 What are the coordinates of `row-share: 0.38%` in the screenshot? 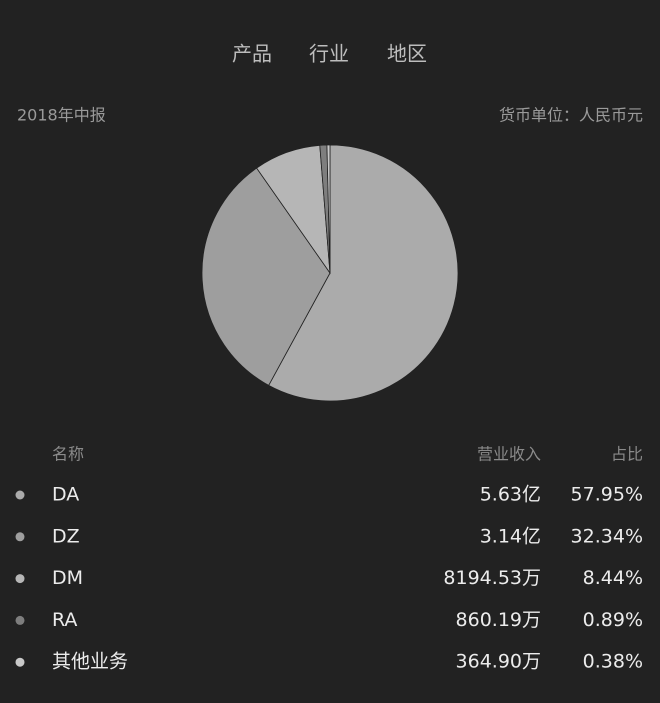 It's located at (613, 662).